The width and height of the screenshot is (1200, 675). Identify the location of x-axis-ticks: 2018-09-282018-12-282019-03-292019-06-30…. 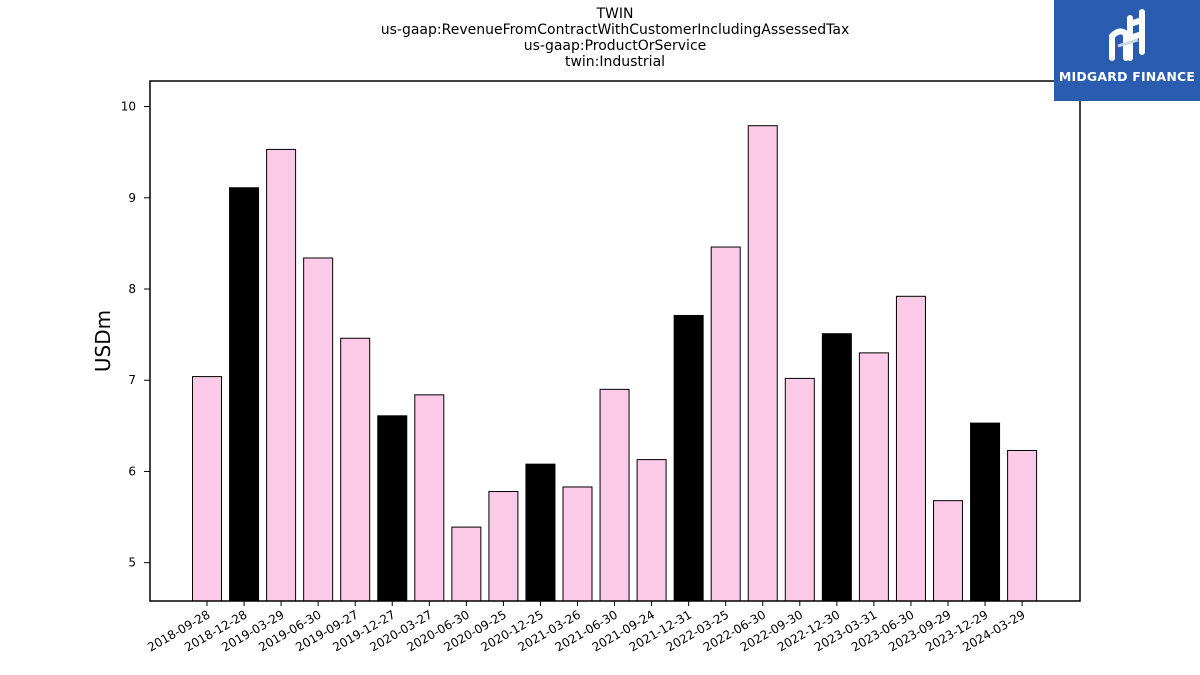
(586, 627).